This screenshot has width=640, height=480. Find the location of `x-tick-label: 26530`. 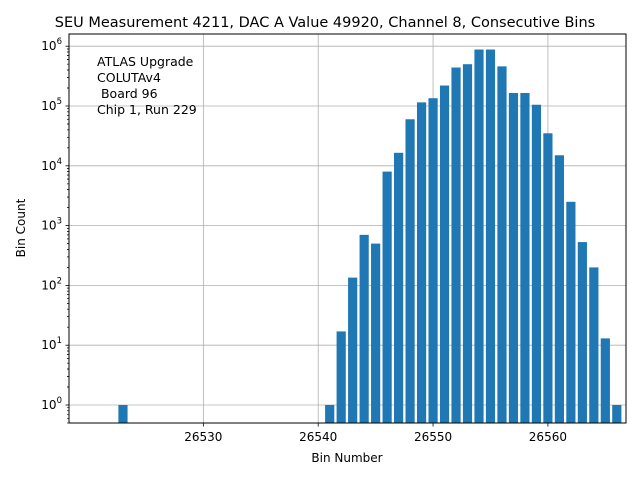

x-tick-label: 26530 is located at coordinates (203, 437).